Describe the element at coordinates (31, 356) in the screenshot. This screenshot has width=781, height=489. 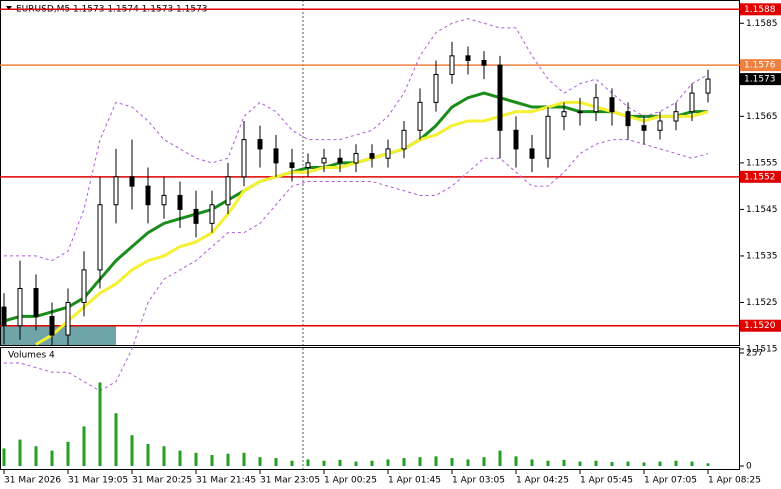
I see `volume-title: Volumes 4` at that location.